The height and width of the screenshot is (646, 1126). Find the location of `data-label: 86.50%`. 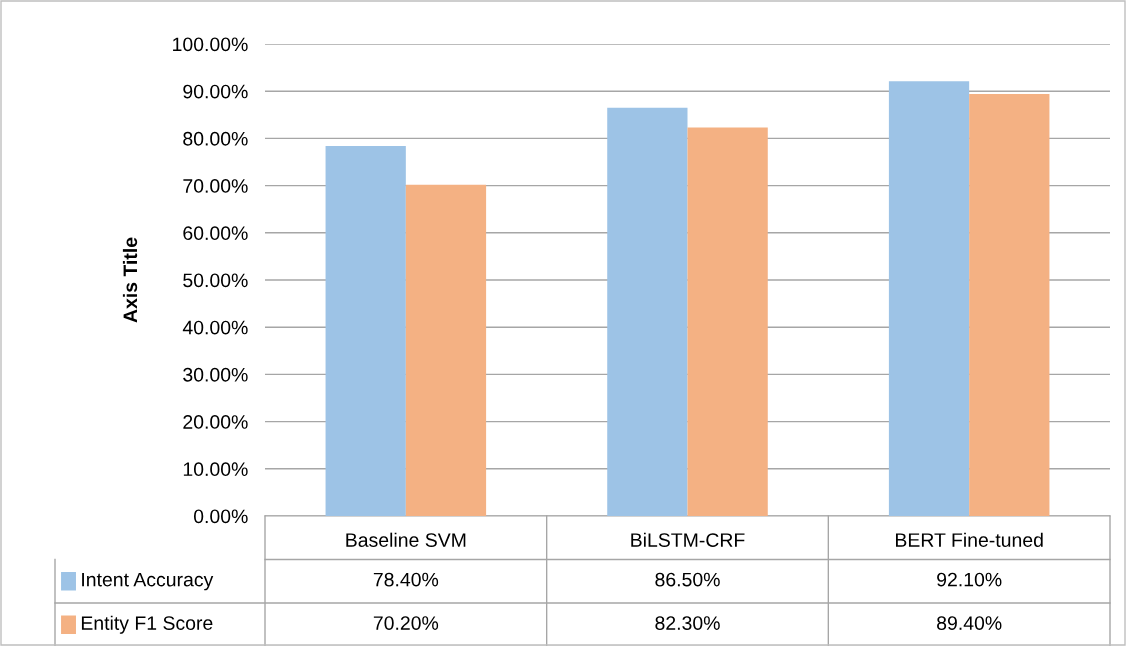

data-label: 86.50% is located at coordinates (687, 579).